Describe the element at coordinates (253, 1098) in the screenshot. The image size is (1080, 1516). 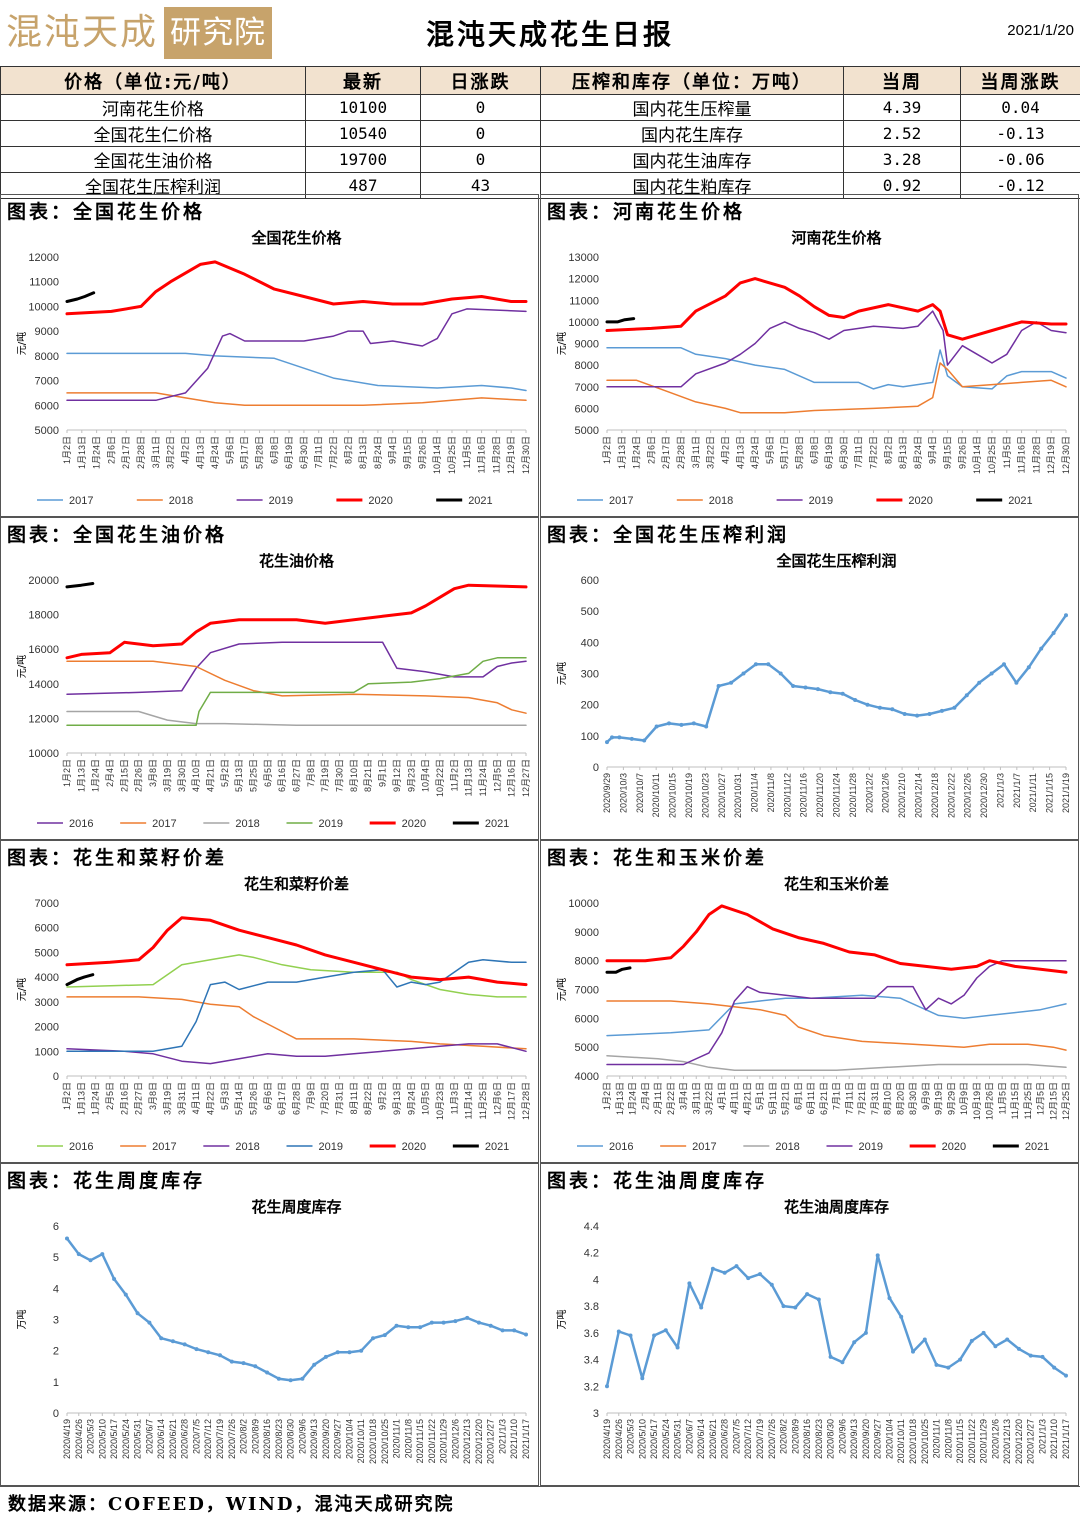
I see `x-tick-label: 5月26日` at that location.